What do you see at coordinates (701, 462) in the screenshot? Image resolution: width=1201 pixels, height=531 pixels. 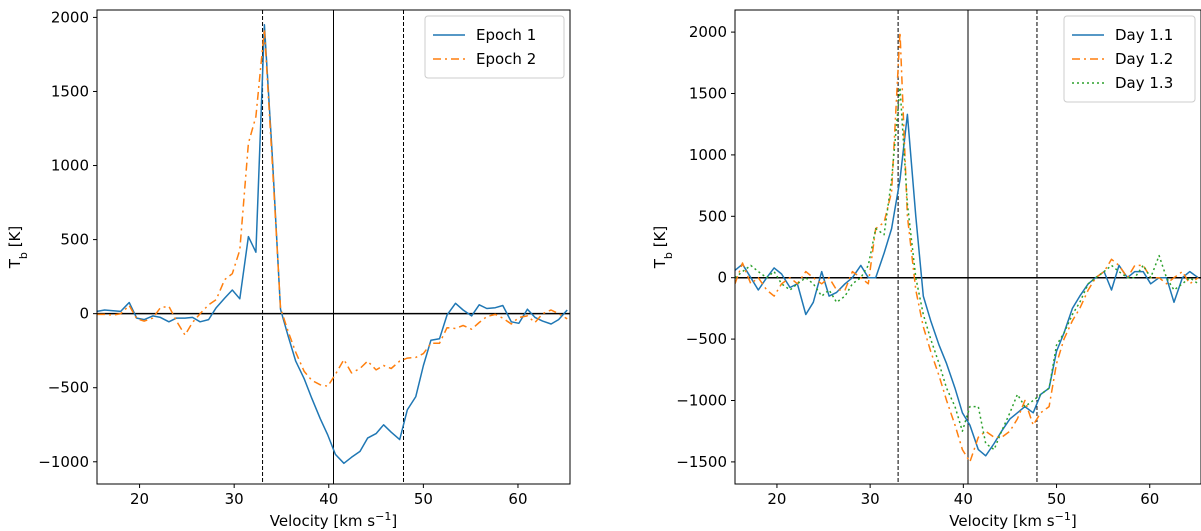 I see `y-tick-label: −1500` at bounding box center [701, 462].